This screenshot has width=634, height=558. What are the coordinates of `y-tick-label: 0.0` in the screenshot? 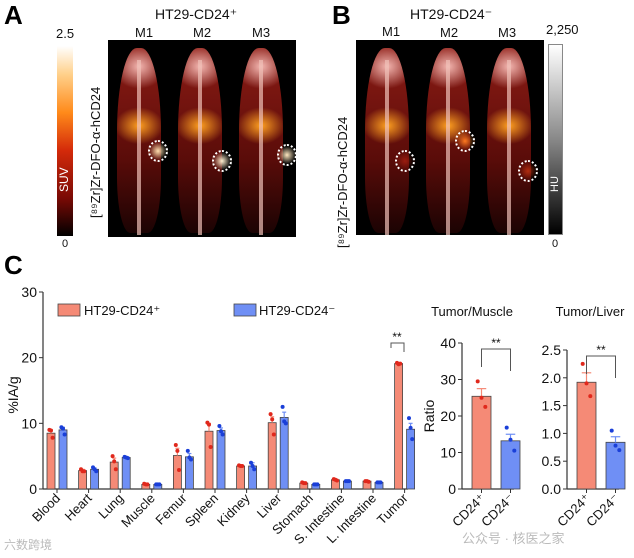 It's located at (552, 489).